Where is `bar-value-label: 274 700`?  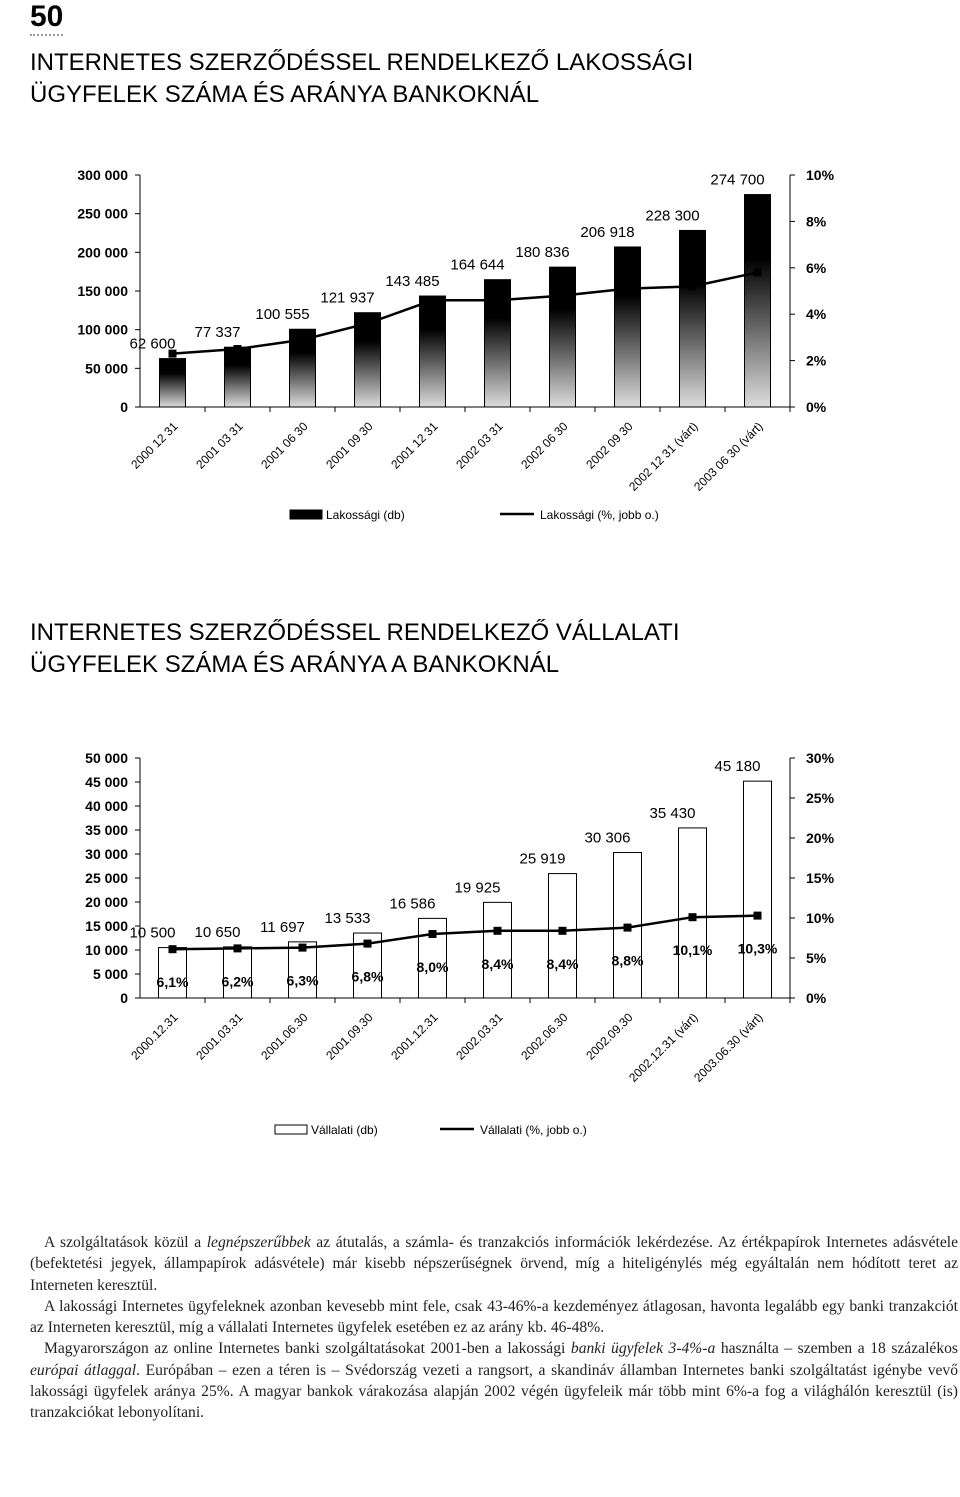 bar-value-label: 274 700 is located at coordinates (737, 180).